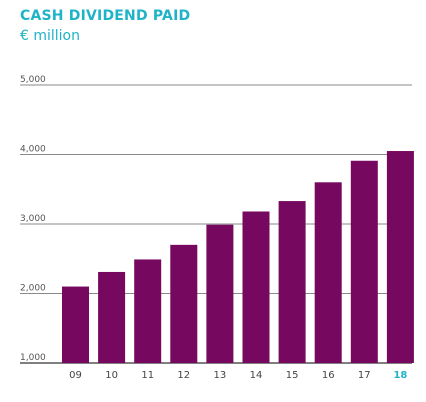 The image size is (426, 402). What do you see at coordinates (256, 375) in the screenshot?
I see `x-tick-label: 14` at bounding box center [256, 375].